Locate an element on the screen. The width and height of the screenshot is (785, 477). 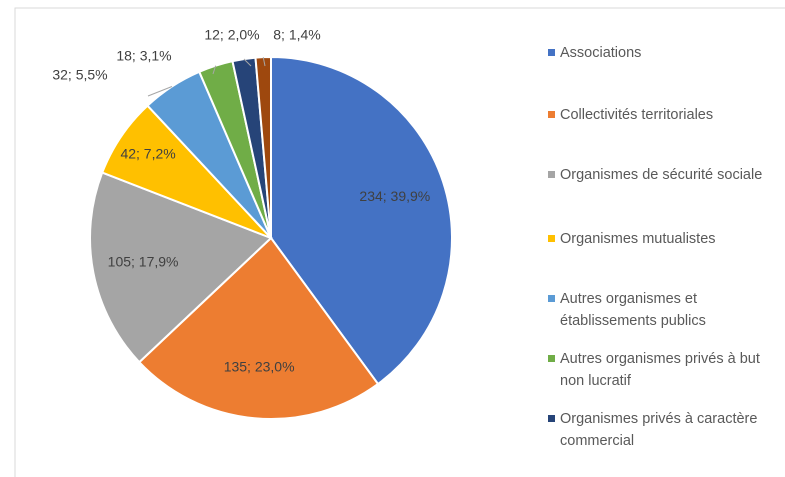
legend-entry: Organismes privés à caractère commercial is located at coordinates (665, 430).